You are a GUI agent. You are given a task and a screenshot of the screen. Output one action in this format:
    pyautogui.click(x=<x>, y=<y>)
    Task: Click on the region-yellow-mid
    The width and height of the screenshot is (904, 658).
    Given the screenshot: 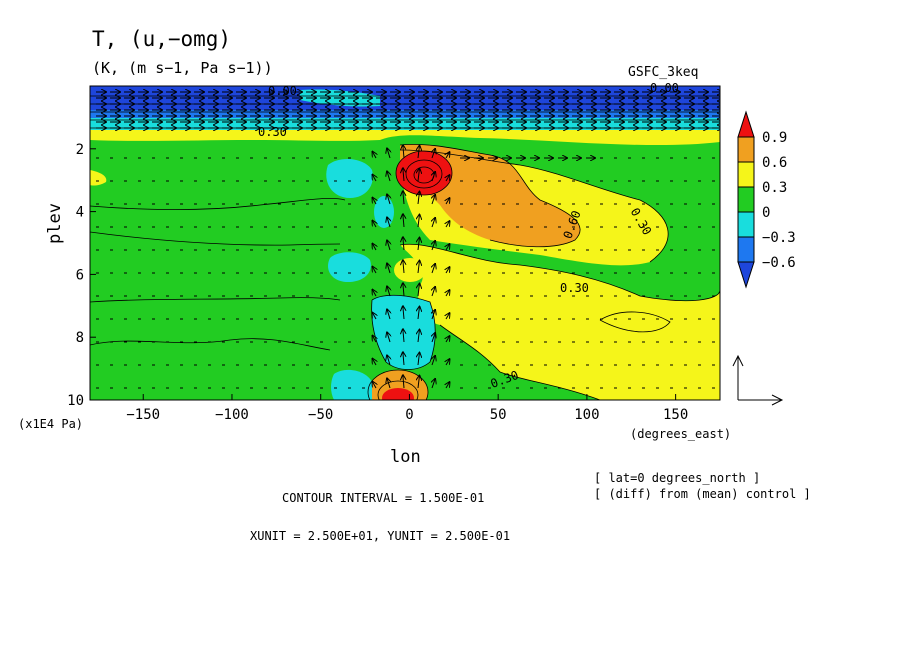 What is the action you would take?
    pyautogui.click(x=410, y=270)
    